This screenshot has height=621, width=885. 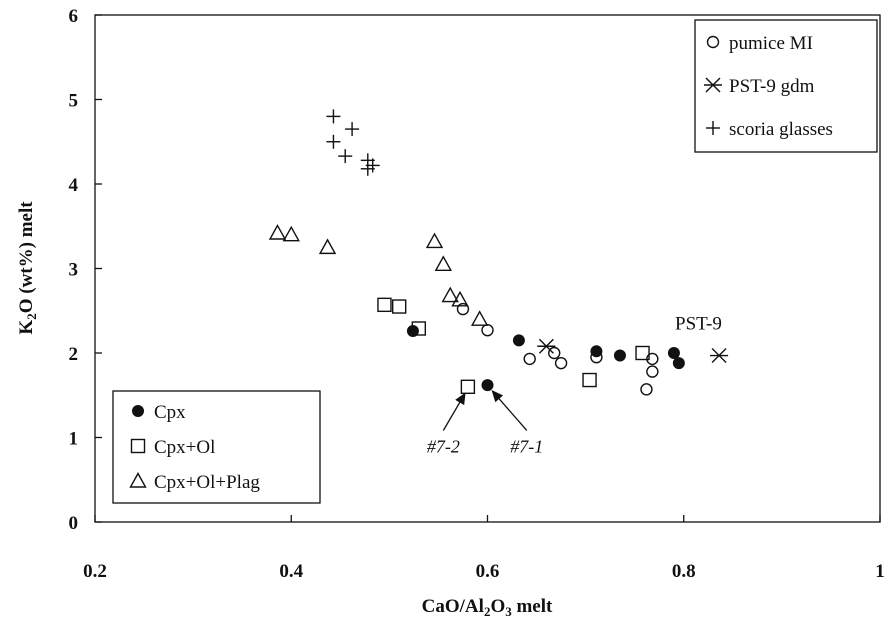 What do you see at coordinates (771, 43) in the screenshot?
I see `legend-label: pumice MI` at bounding box center [771, 43].